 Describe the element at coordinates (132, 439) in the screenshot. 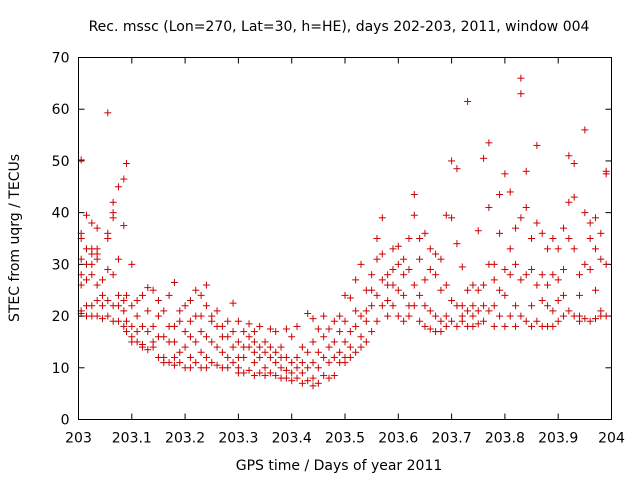

I see `x-tick-label: 203.1` at that location.